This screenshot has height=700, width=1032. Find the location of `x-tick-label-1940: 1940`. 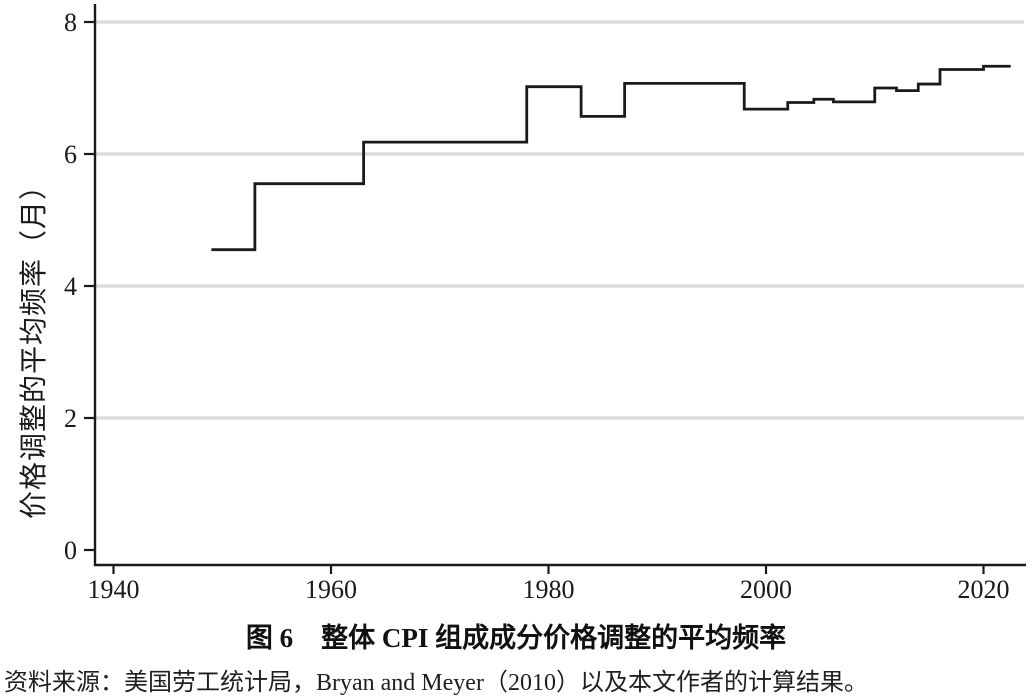

x-tick-label-1940: 1940 is located at coordinates (114, 589).